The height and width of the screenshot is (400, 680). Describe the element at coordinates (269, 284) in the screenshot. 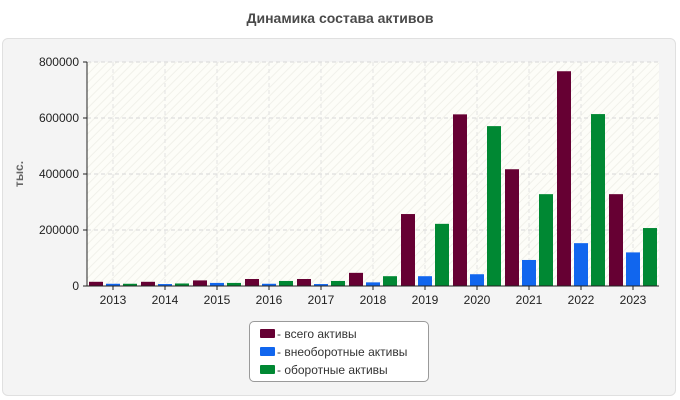

I see `bar-noncurrent-assets-2016` at that location.